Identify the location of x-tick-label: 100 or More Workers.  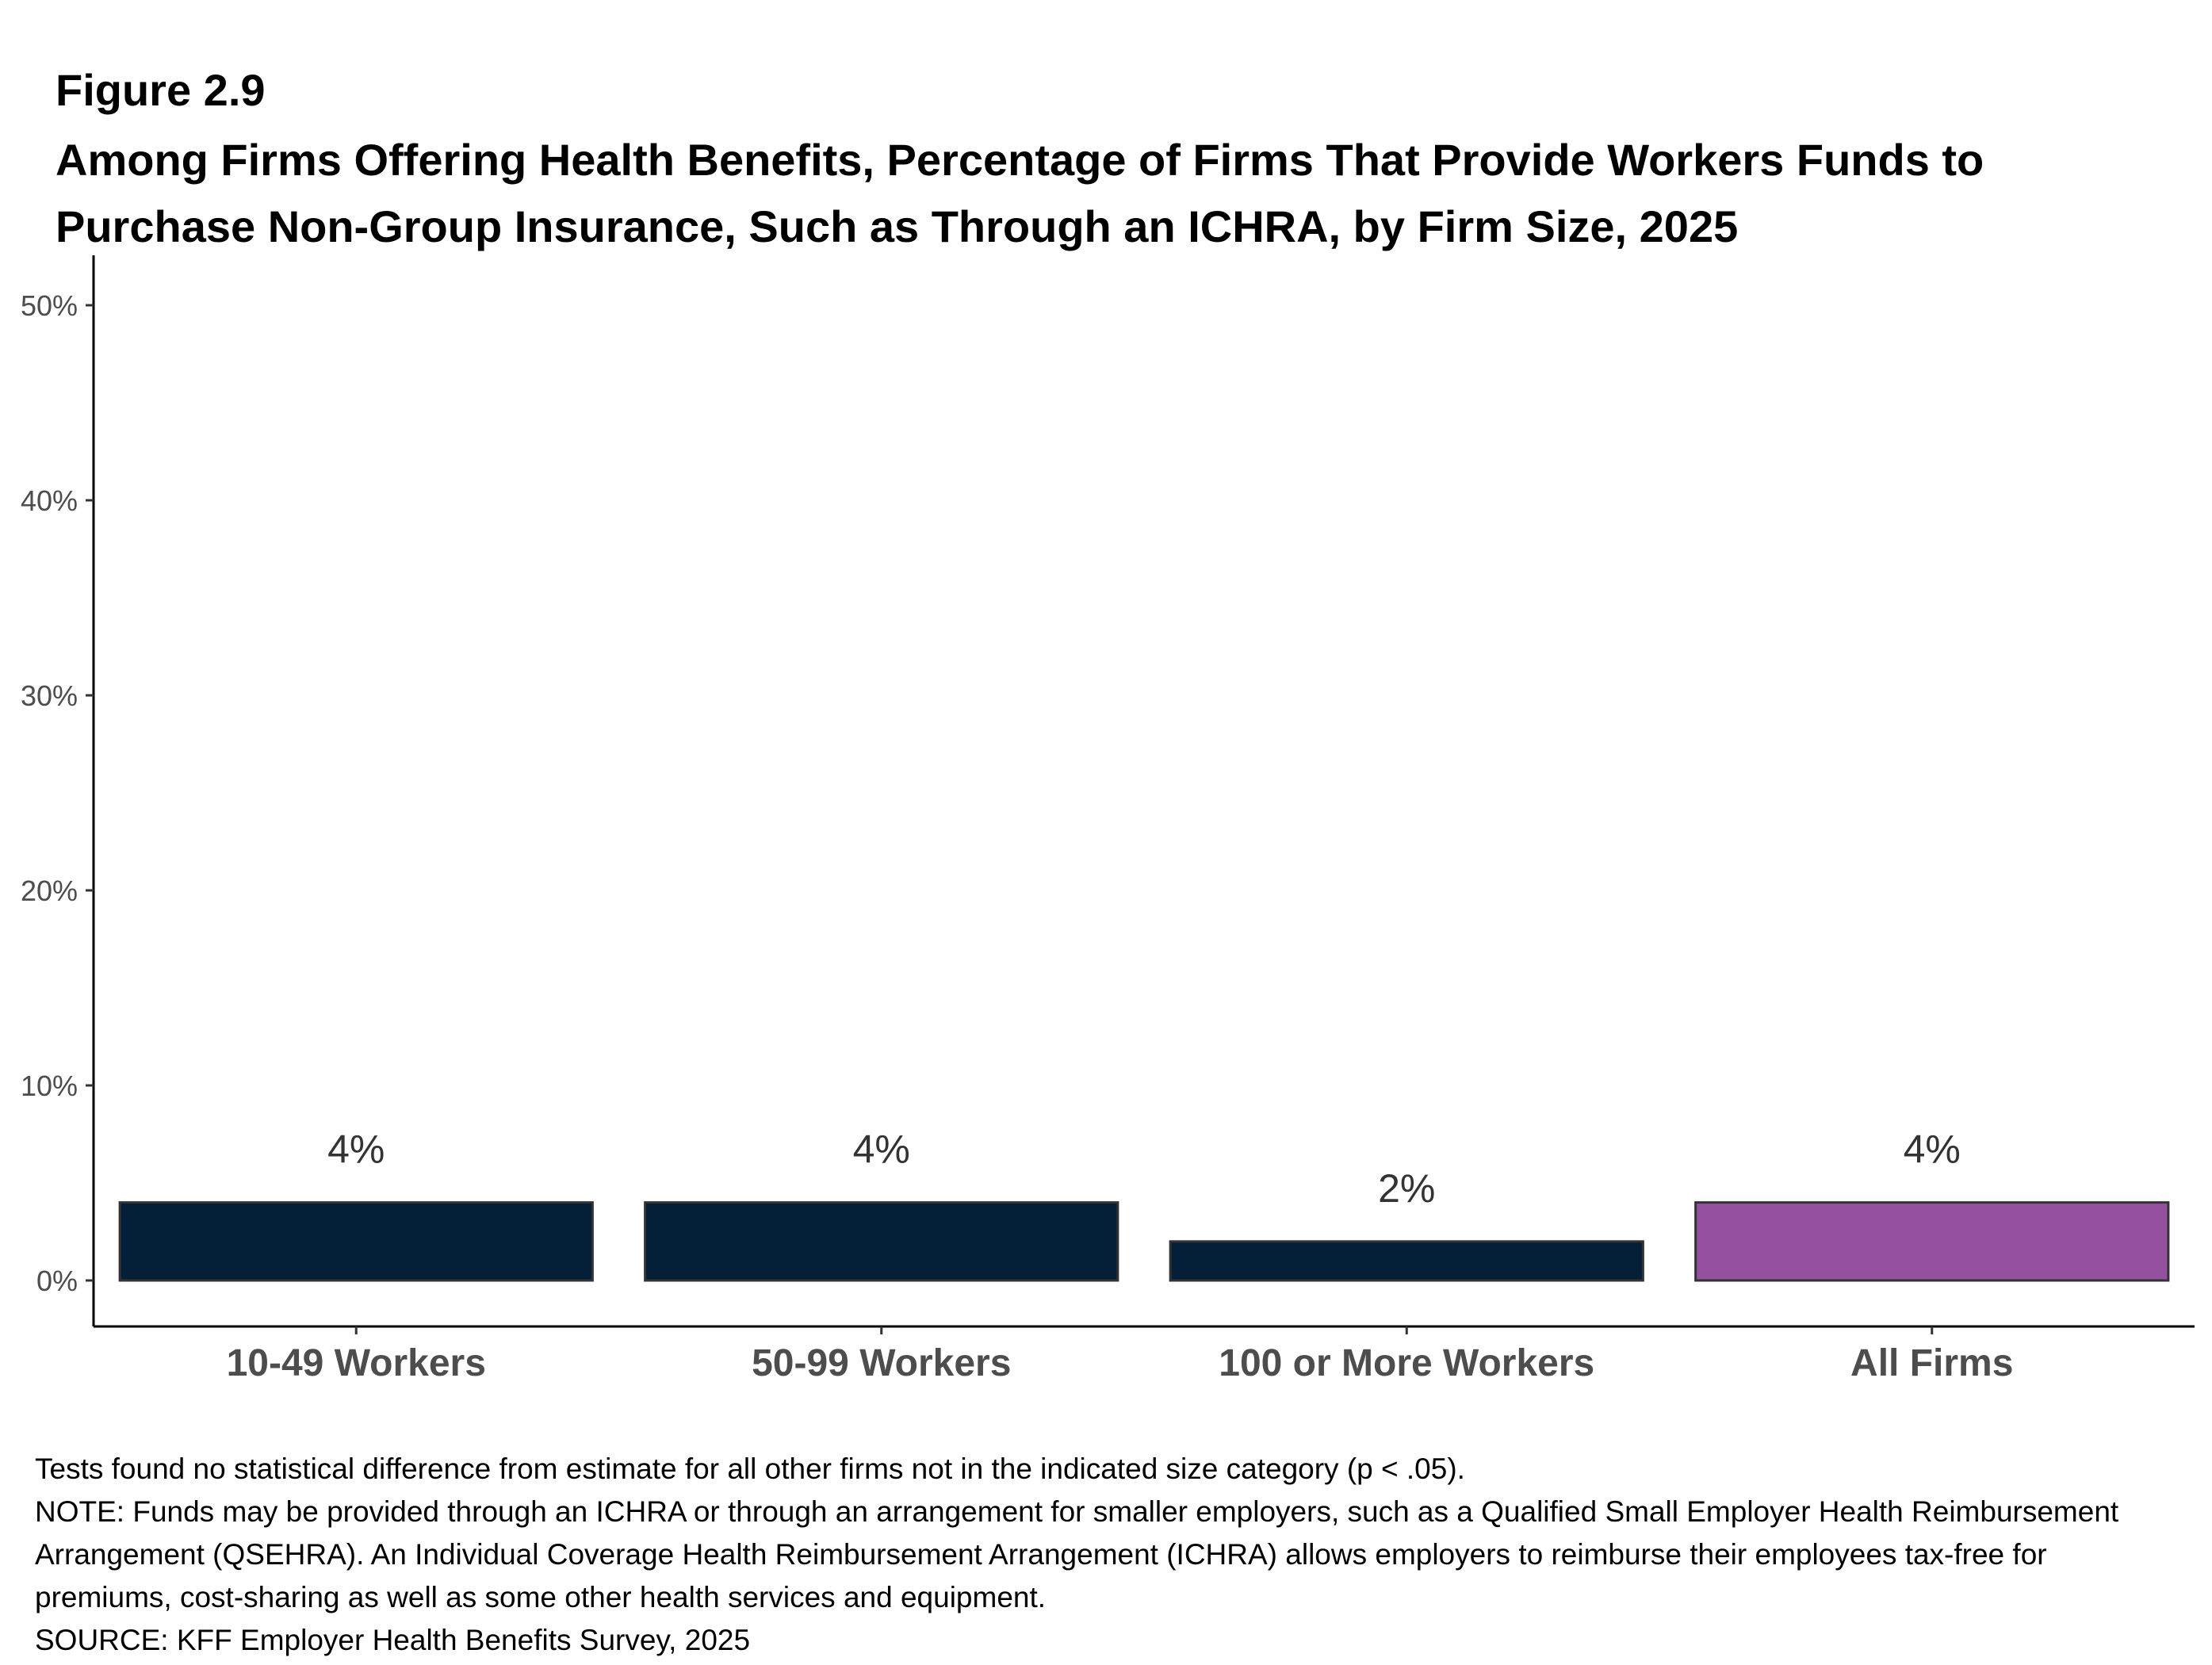
(1406, 1363).